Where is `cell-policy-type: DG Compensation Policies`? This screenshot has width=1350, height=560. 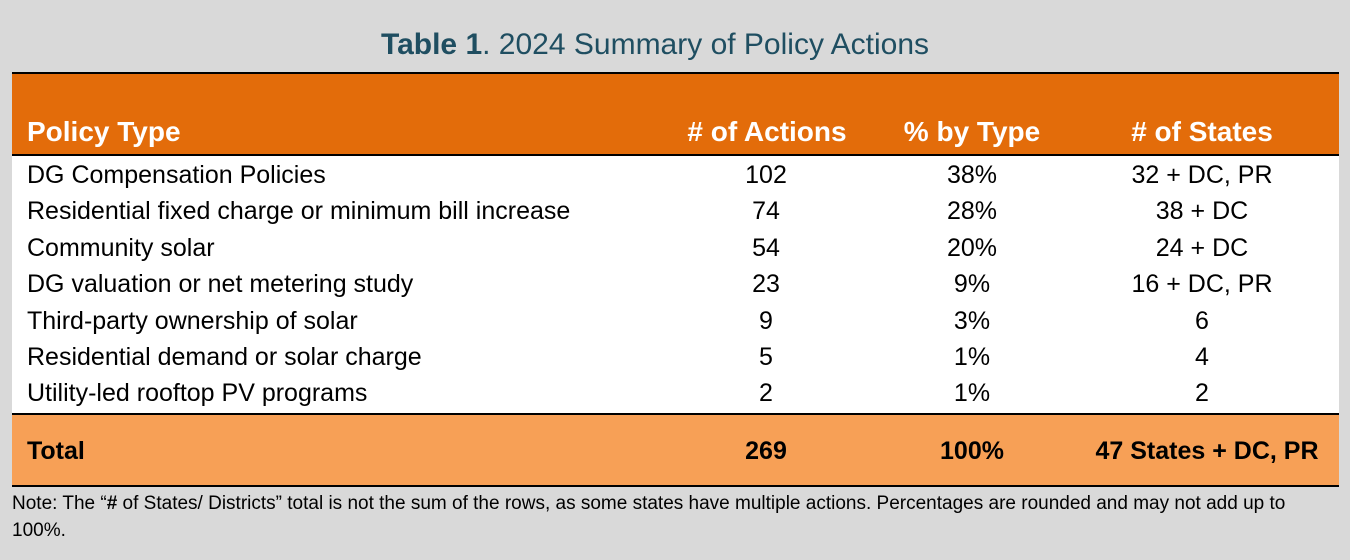 cell-policy-type: DG Compensation Policies is located at coordinates (176, 175).